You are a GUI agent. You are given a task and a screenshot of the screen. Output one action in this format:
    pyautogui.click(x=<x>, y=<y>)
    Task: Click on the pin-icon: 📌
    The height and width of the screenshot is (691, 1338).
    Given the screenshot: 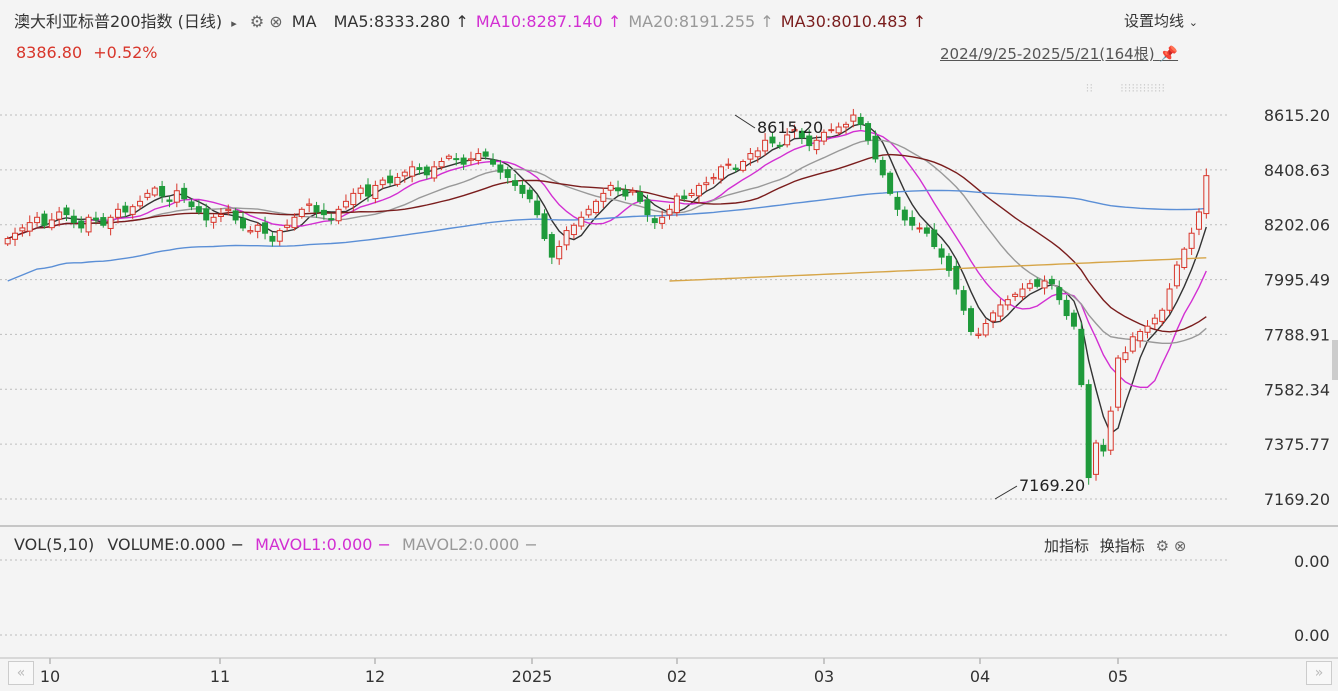 What is the action you would take?
    pyautogui.click(x=1169, y=54)
    